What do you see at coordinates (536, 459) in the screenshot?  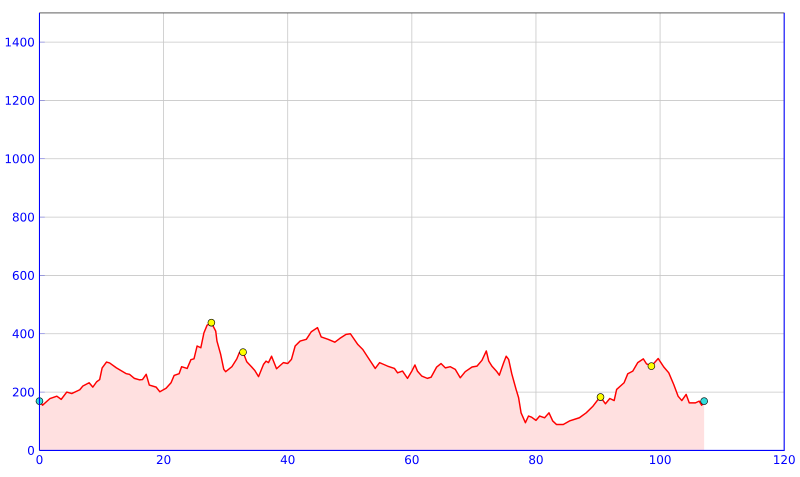 I see `x-tick-label: 80` at bounding box center [536, 459].